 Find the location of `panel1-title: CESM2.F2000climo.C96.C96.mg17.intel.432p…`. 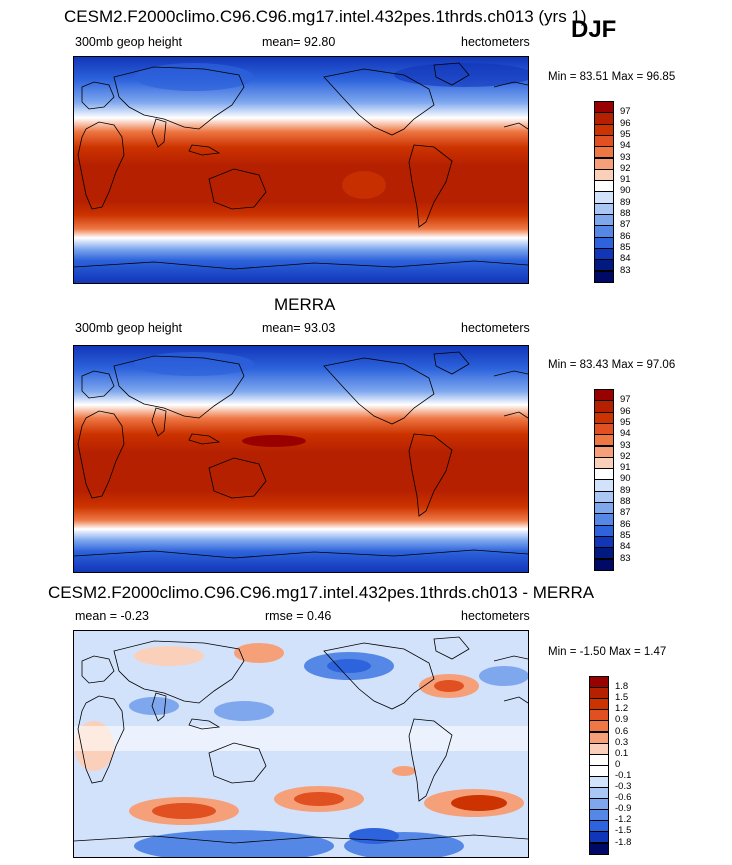

panel1-title: CESM2.F2000climo.C96.C96.mg17.intel.432p… is located at coordinates (325, 16).